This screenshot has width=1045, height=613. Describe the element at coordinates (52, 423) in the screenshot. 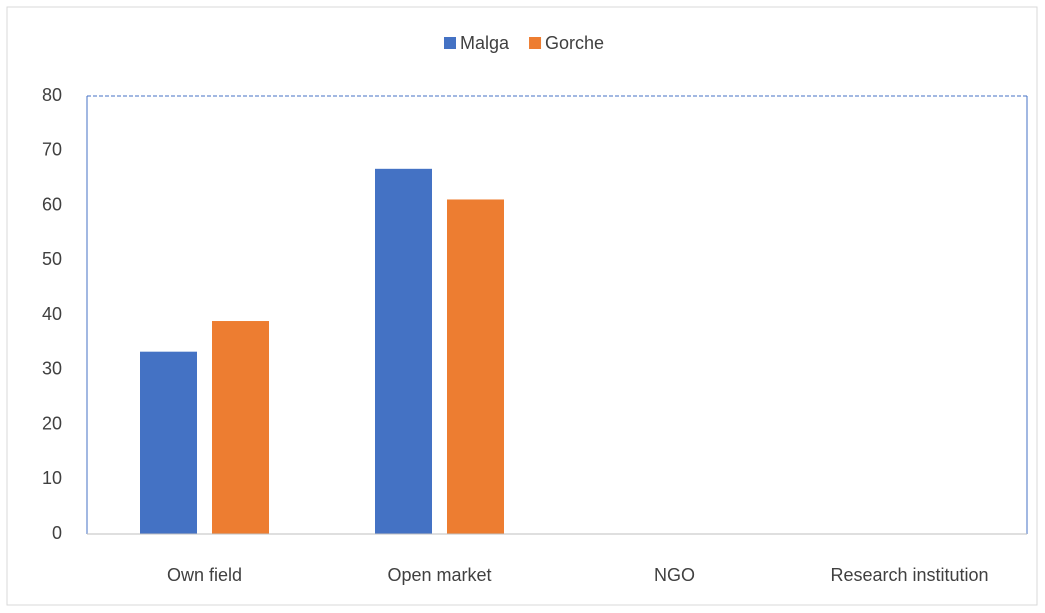

I see `y-tick-label: 20` at that location.